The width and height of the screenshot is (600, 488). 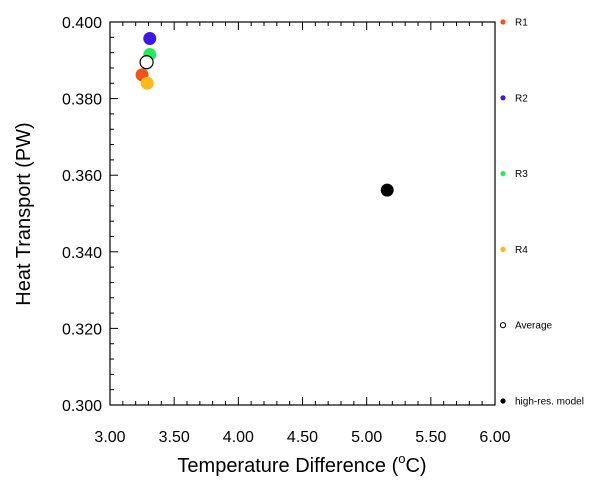 What do you see at coordinates (82, 329) in the screenshot?
I see `y-tick-label: 0.320` at bounding box center [82, 329].